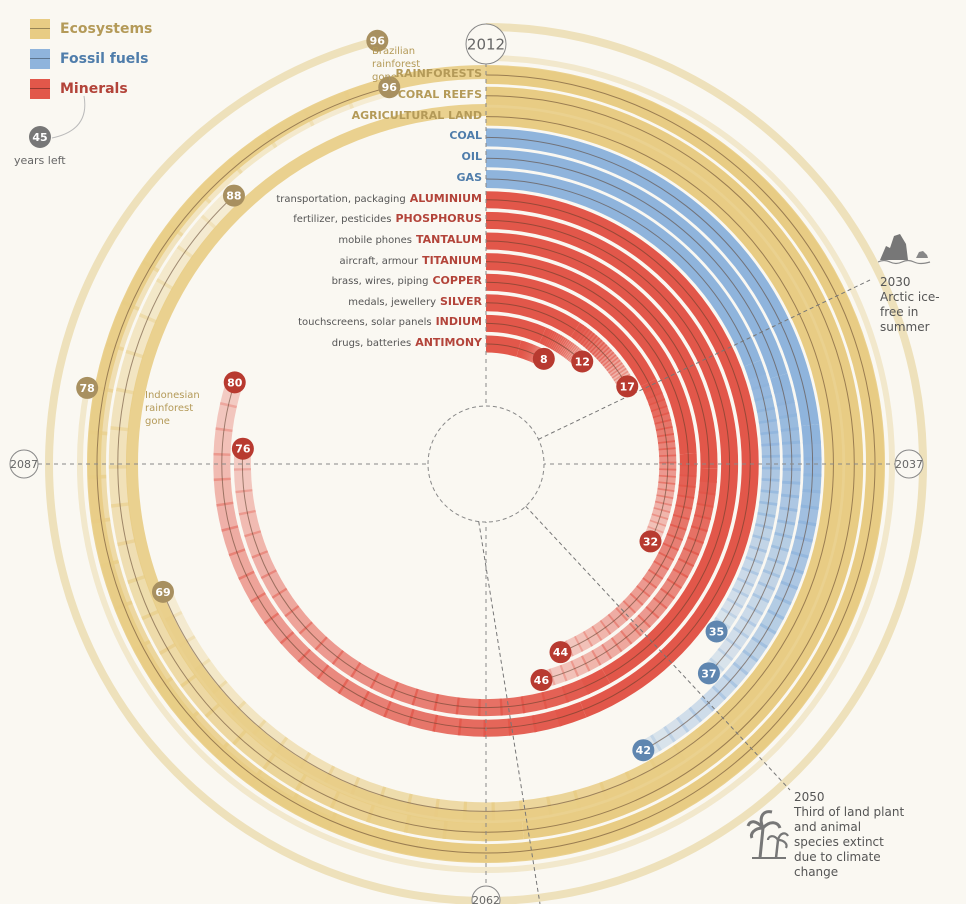  I want to click on year-marker-label-right: 2037, so click(909, 464).